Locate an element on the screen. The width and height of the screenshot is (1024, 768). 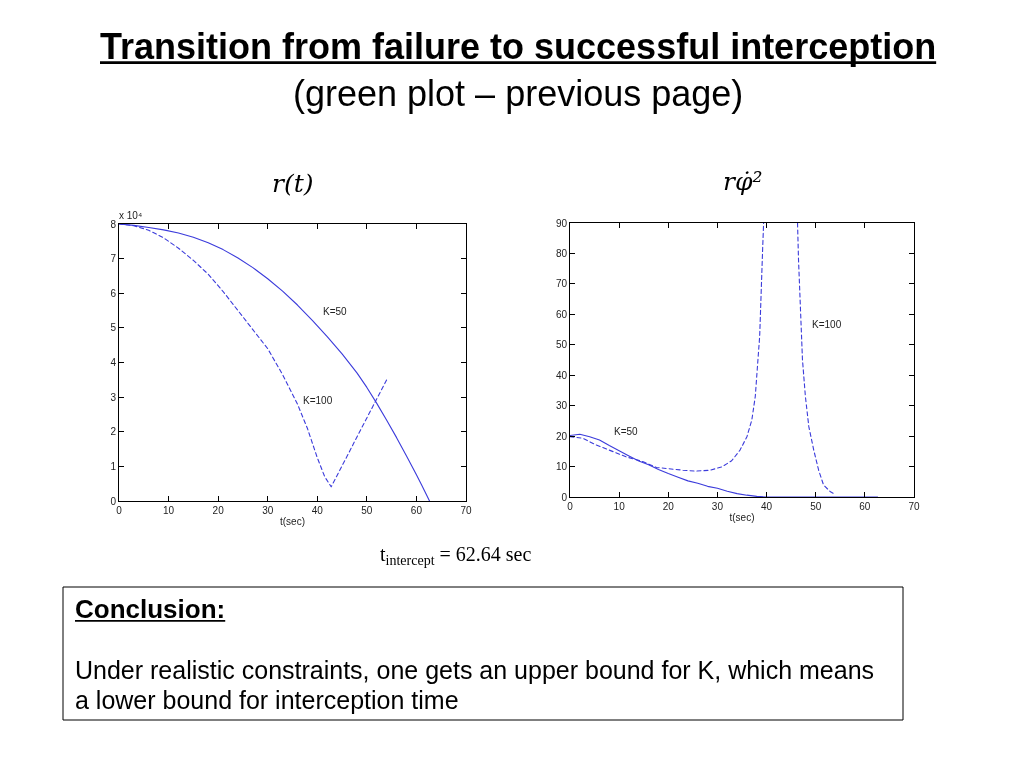
y-tick-label: 80 is located at coordinates (561, 253).